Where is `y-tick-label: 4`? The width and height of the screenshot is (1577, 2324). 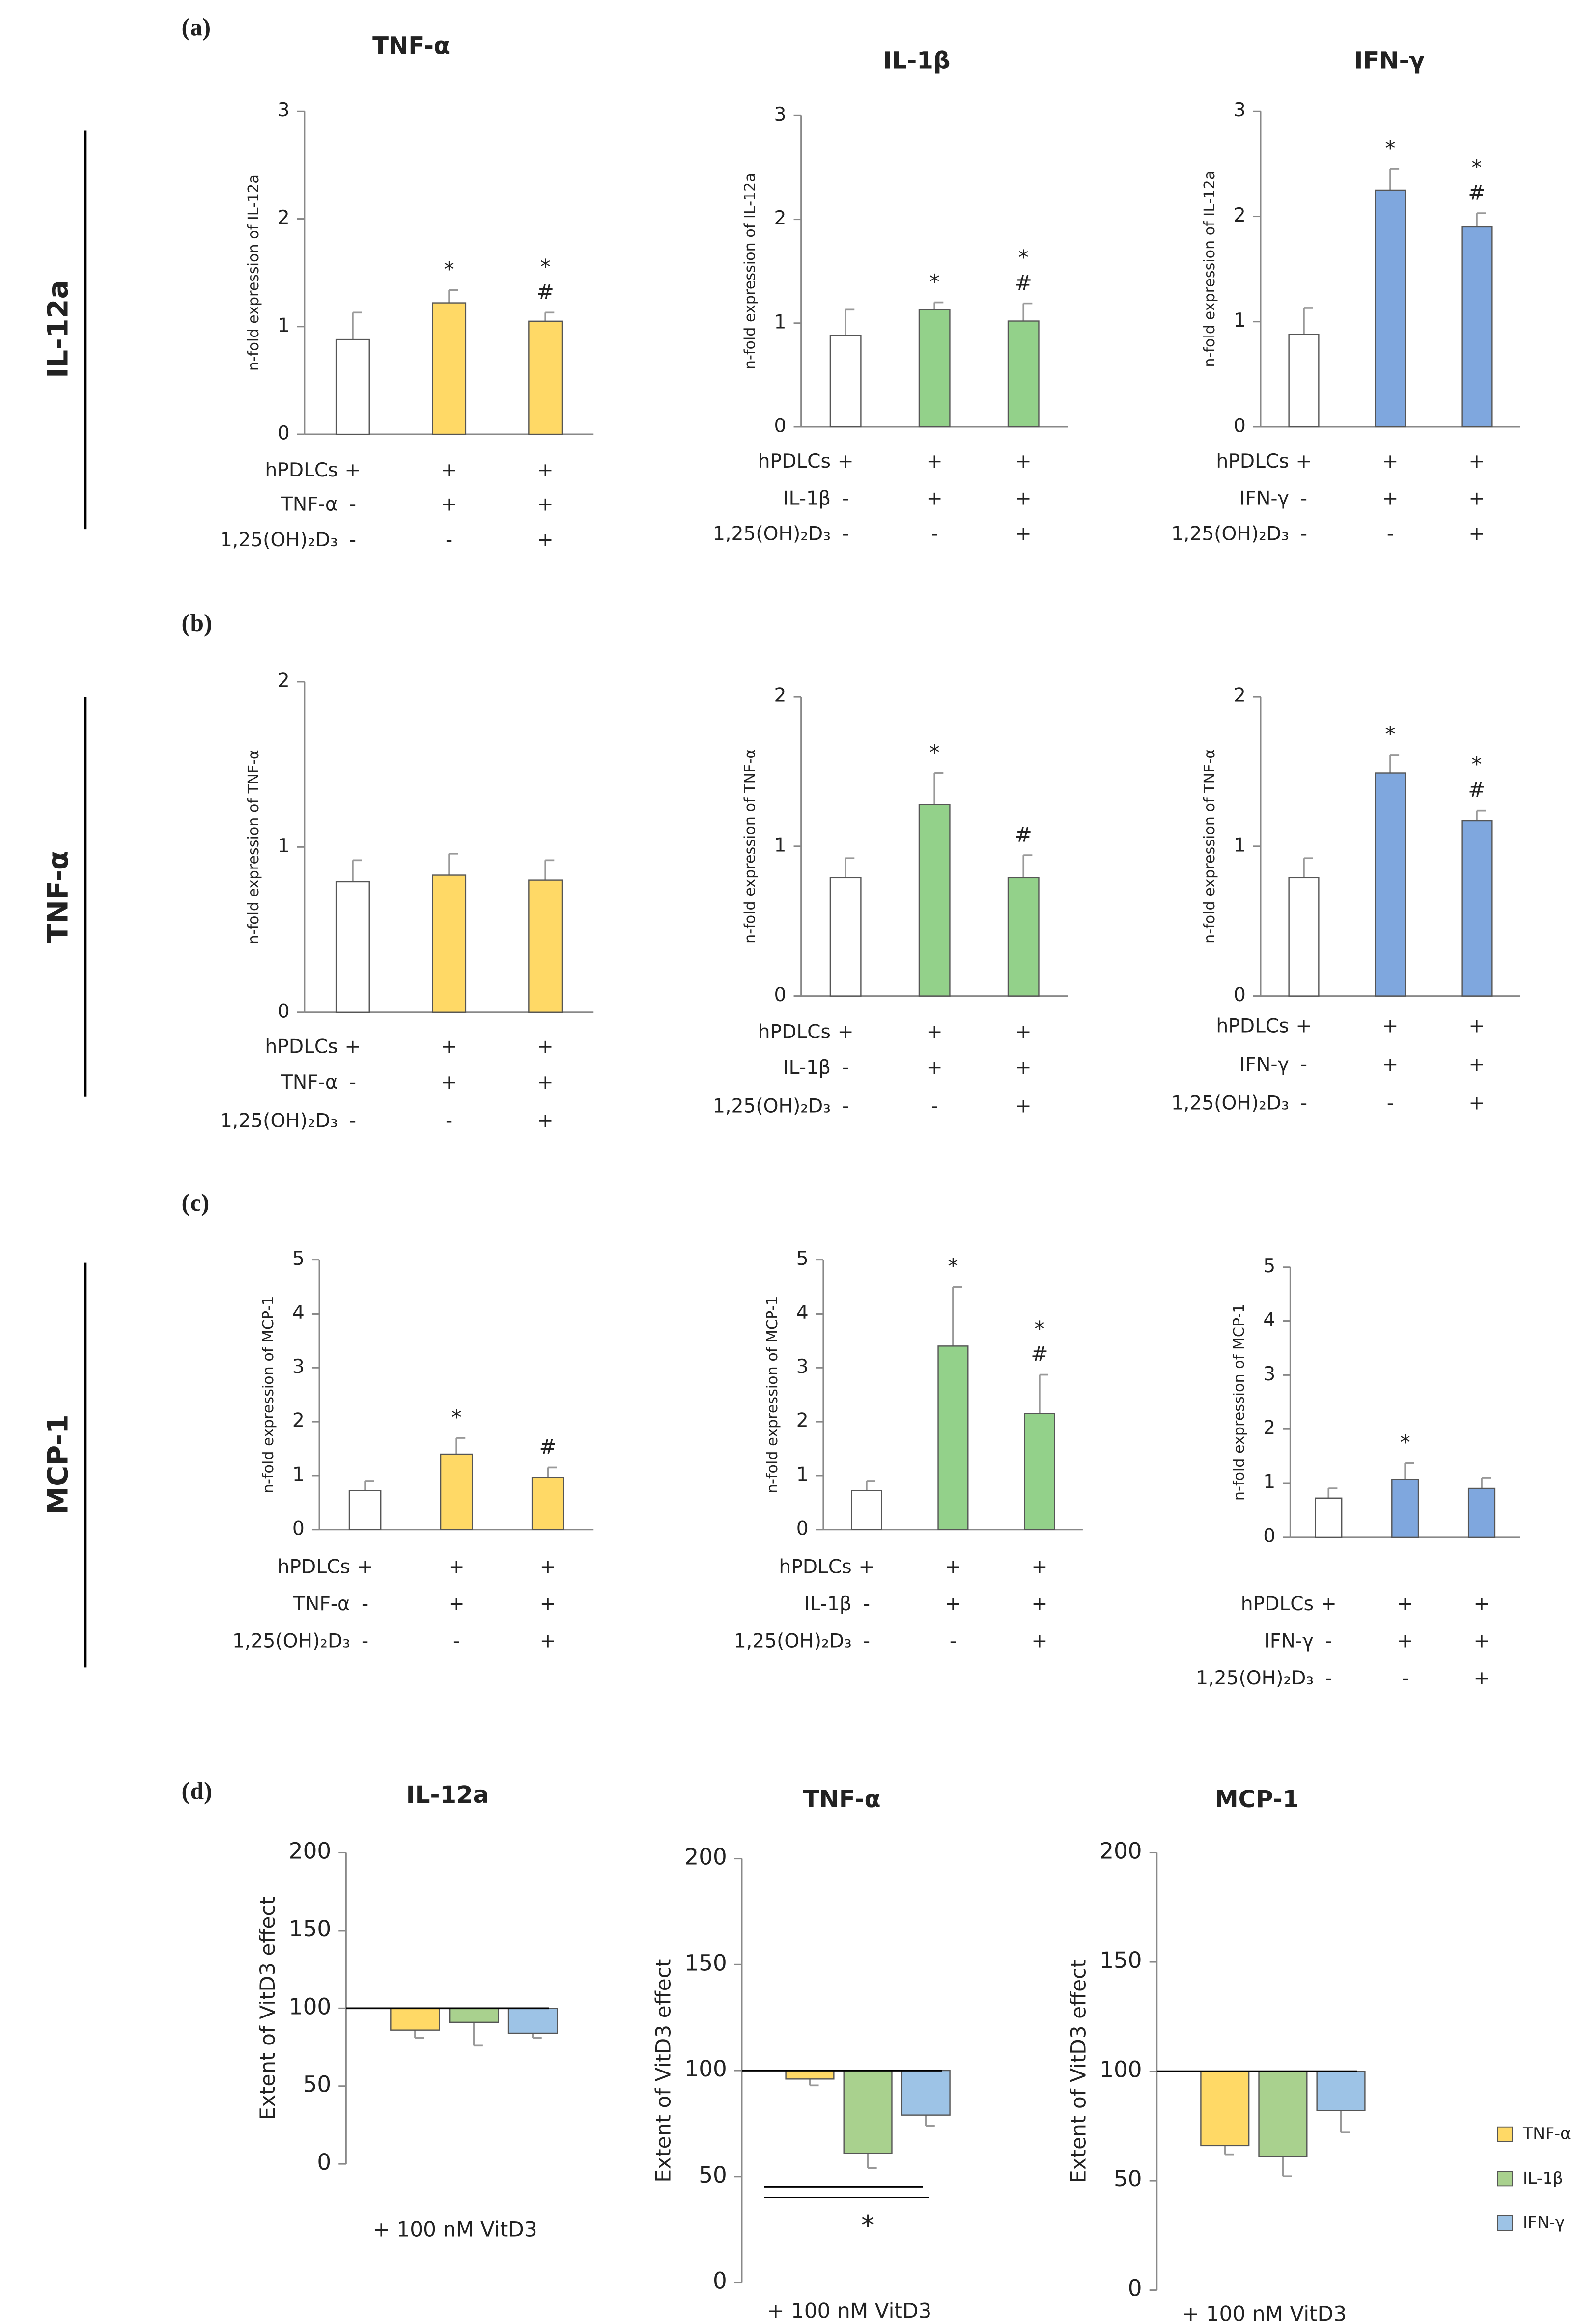
y-tick-label: 4 is located at coordinates (298, 1313).